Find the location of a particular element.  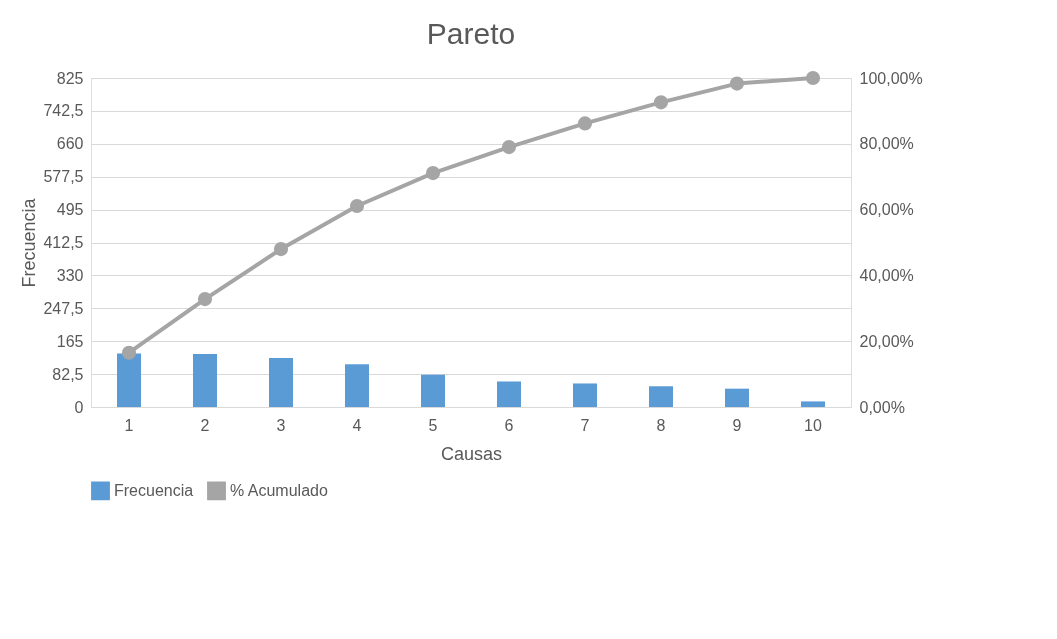

x-tick-label: 8 is located at coordinates (661, 425).